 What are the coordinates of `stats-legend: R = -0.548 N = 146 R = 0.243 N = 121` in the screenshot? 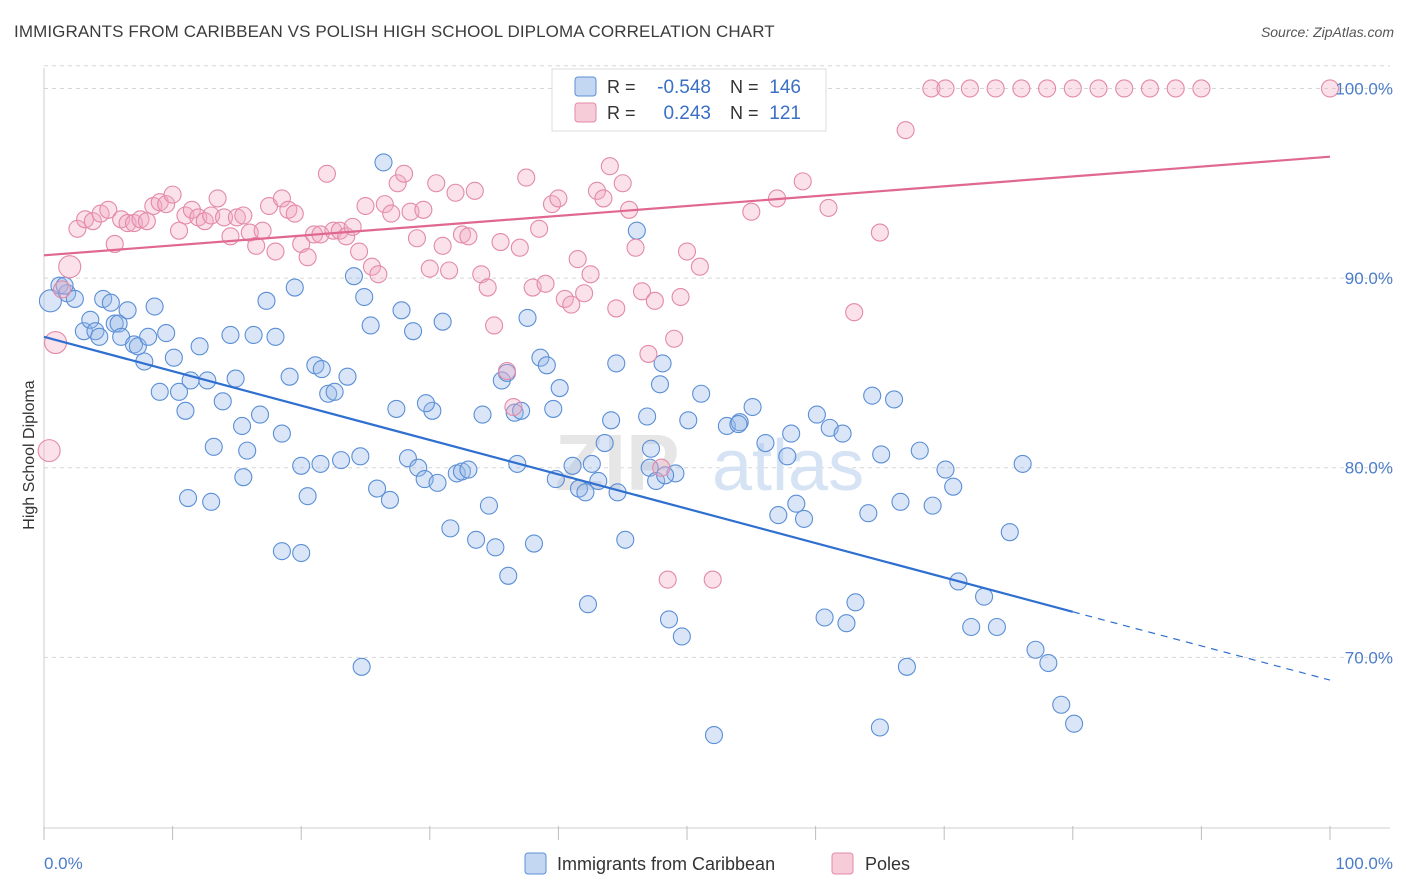 It's located at (689, 100).